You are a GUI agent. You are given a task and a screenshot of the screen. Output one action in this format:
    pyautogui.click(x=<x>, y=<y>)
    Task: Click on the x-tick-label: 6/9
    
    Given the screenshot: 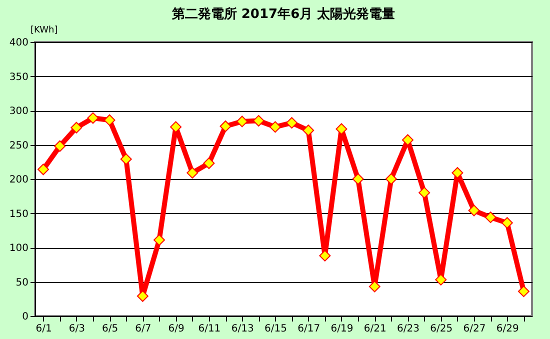 What is the action you would take?
    pyautogui.click(x=176, y=329)
    